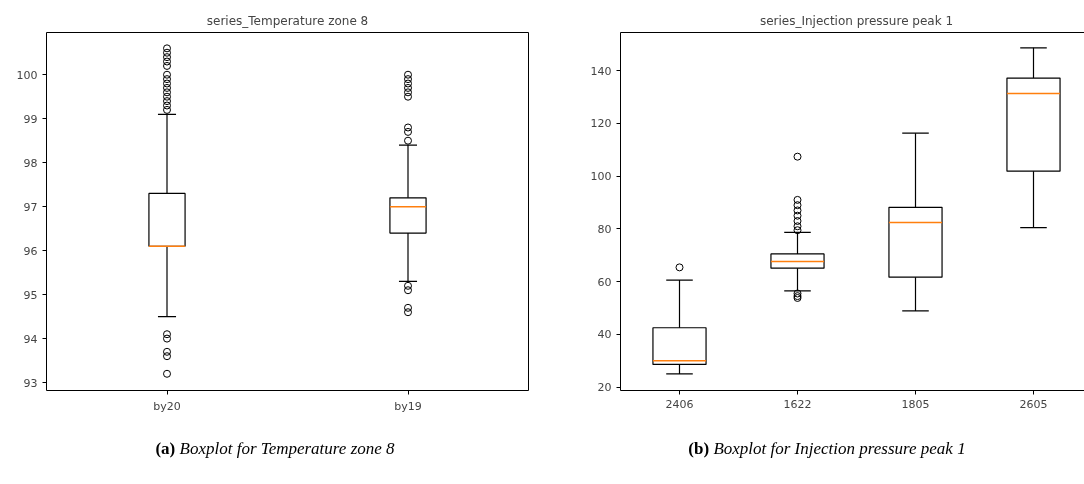  What do you see at coordinates (30, 251) in the screenshot?
I see `y-tick-label: 96` at bounding box center [30, 251].